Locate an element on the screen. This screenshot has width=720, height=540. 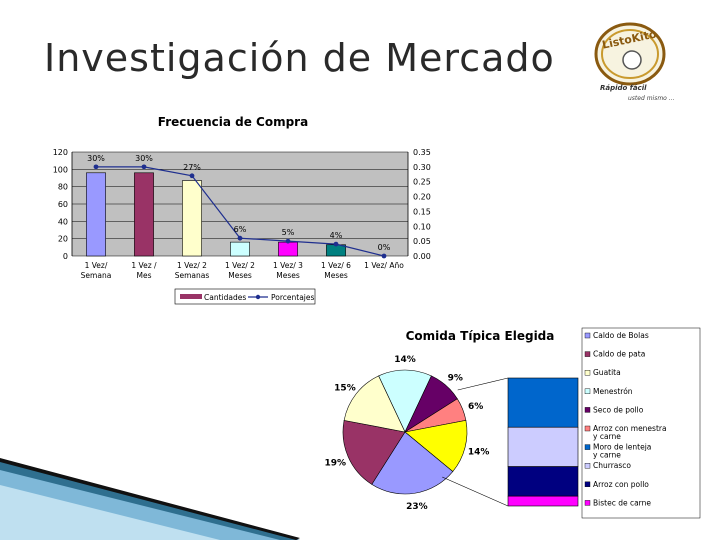
chart1-yleft-tick: 100 is located at coordinates (60, 169).